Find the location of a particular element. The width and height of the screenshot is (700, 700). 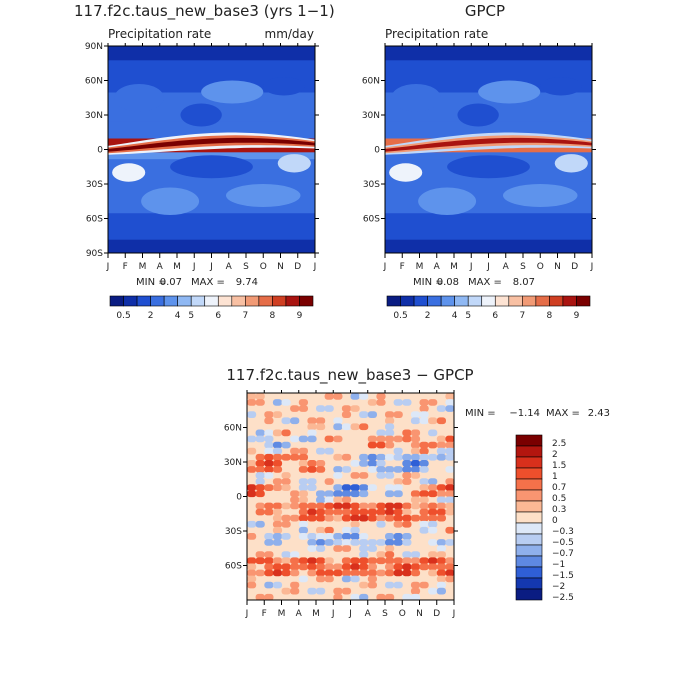

x-tick-label: N is located at coordinates (557, 267).